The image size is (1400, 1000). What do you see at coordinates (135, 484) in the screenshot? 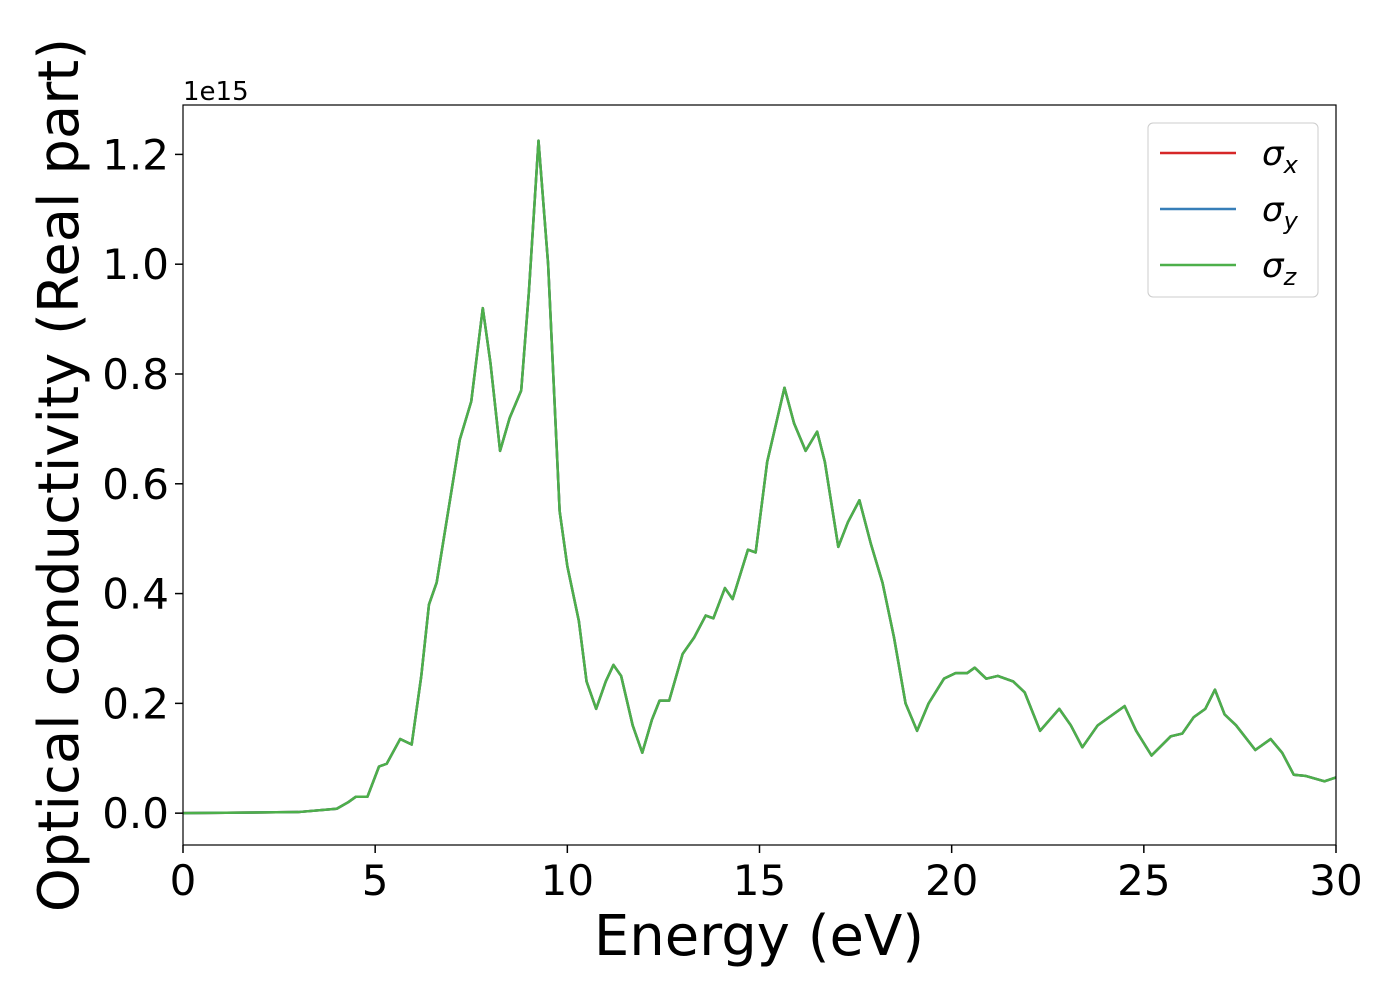
I see `y-tick-label: 0.6` at bounding box center [135, 484].